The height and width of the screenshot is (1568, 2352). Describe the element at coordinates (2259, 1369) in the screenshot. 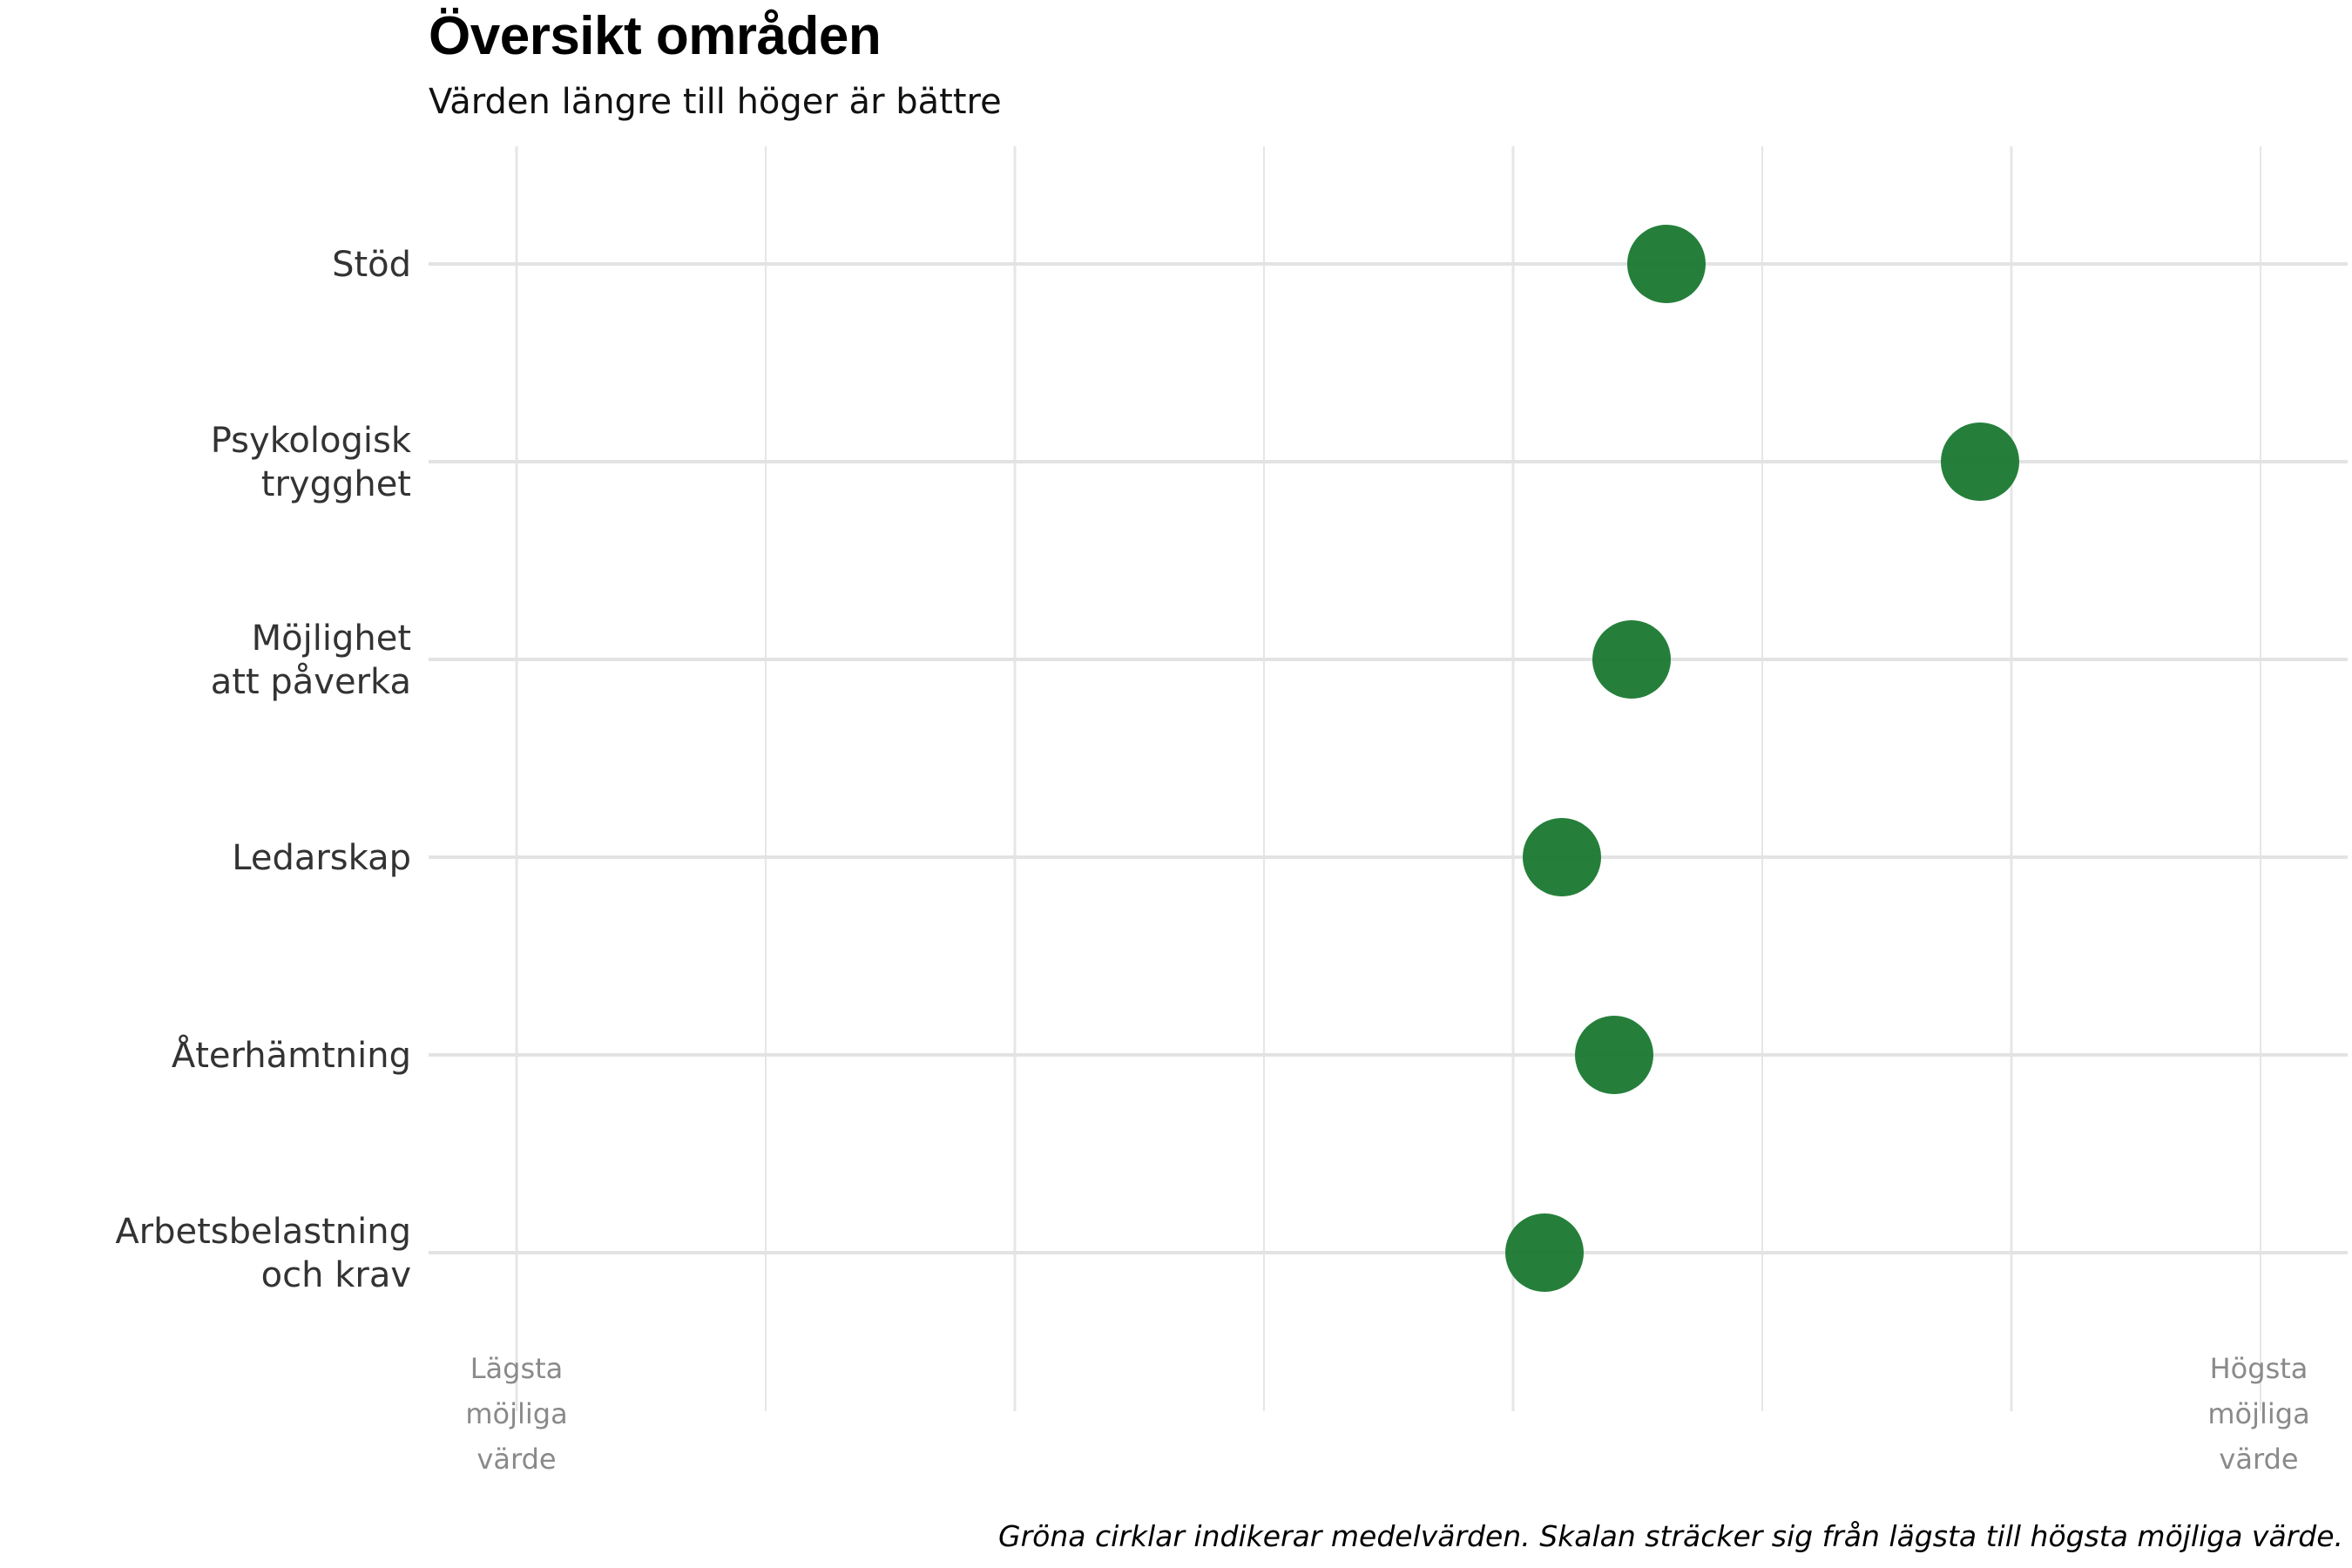

I see `scale-max-label: Högsta` at that location.